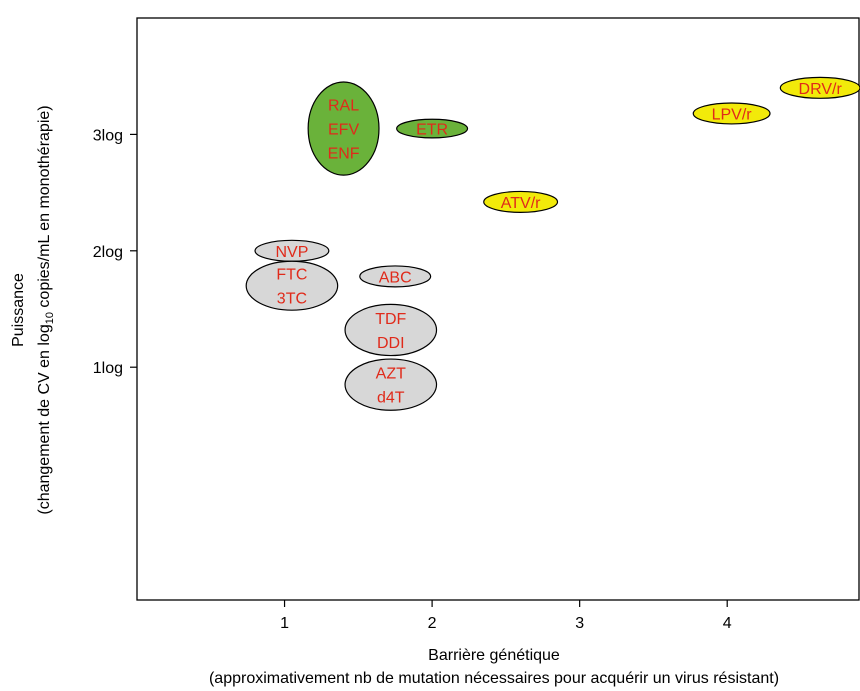  Describe the element at coordinates (292, 299) in the screenshot. I see `bubble-label: 3TC` at that location.